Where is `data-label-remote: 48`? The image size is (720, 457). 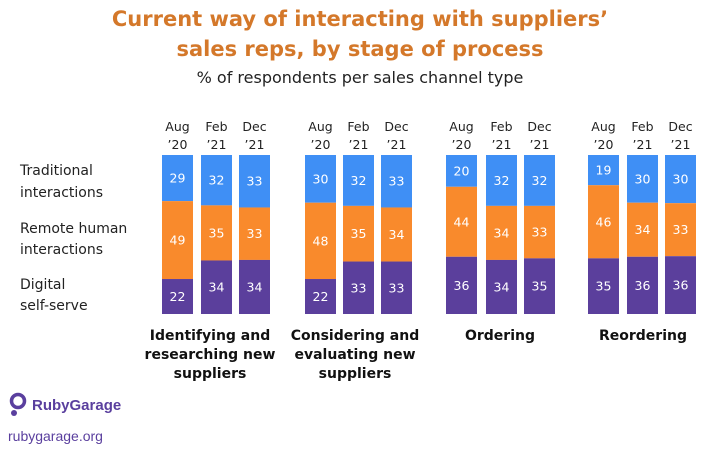
data-label-remote: 48 is located at coordinates (321, 240).